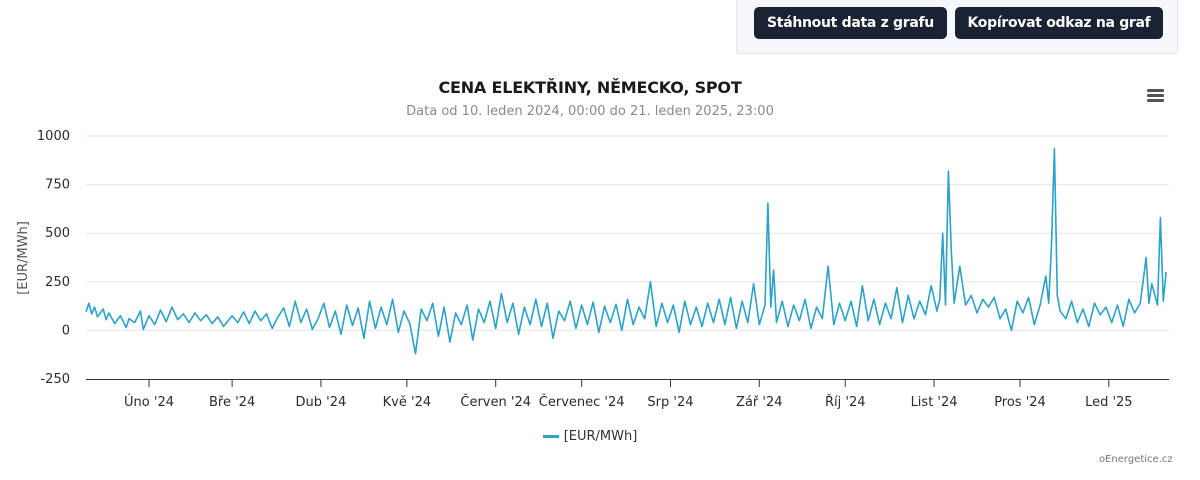  Describe the element at coordinates (53, 136) in the screenshot. I see `y-tick-label: 1000` at that location.